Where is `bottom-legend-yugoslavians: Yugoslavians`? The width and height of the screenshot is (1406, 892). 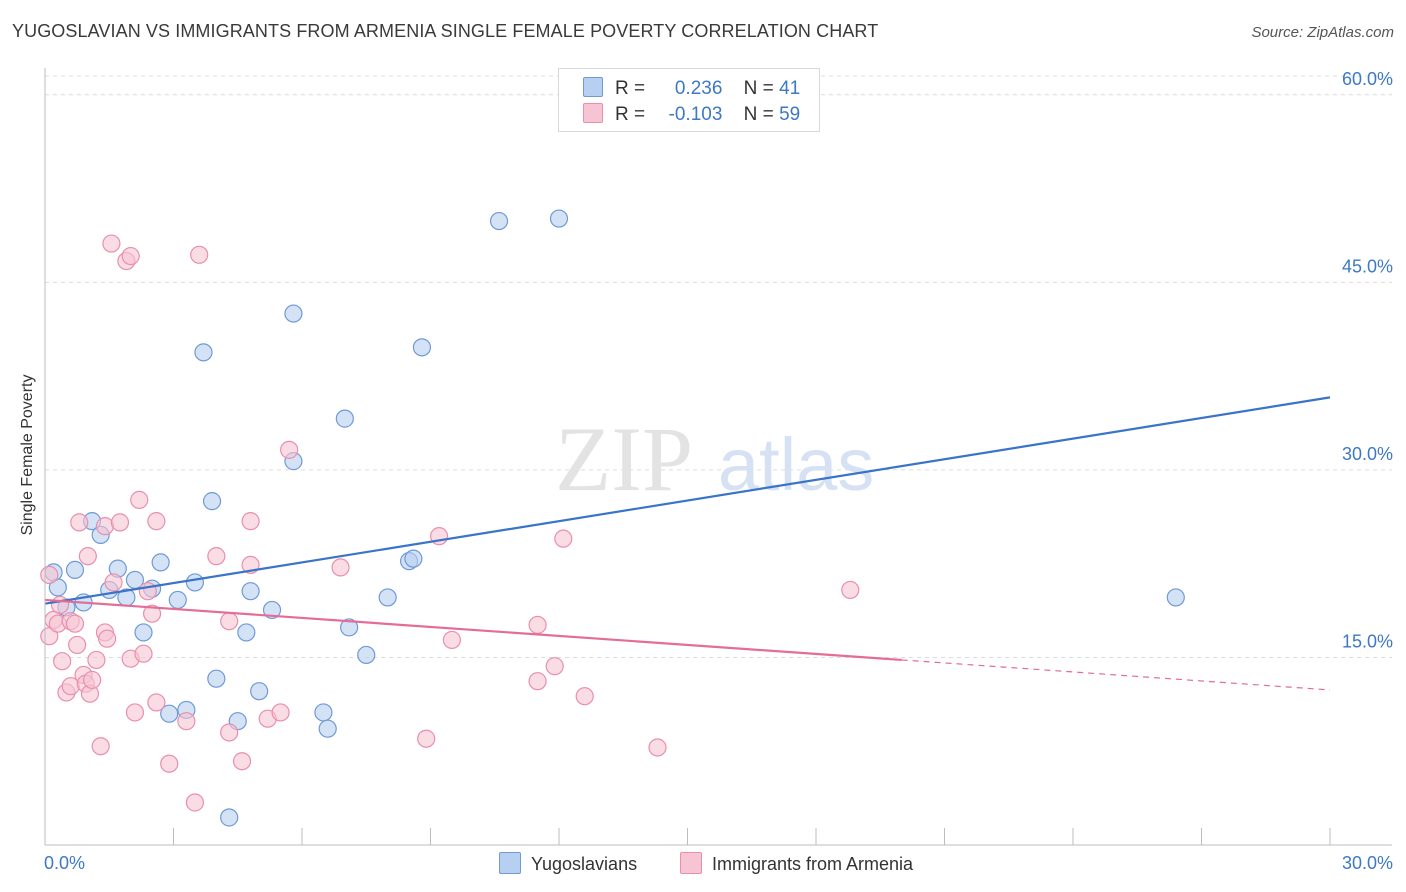
bottom-legend-yugoslavians: Yugoslavians is located at coordinates (568, 863).